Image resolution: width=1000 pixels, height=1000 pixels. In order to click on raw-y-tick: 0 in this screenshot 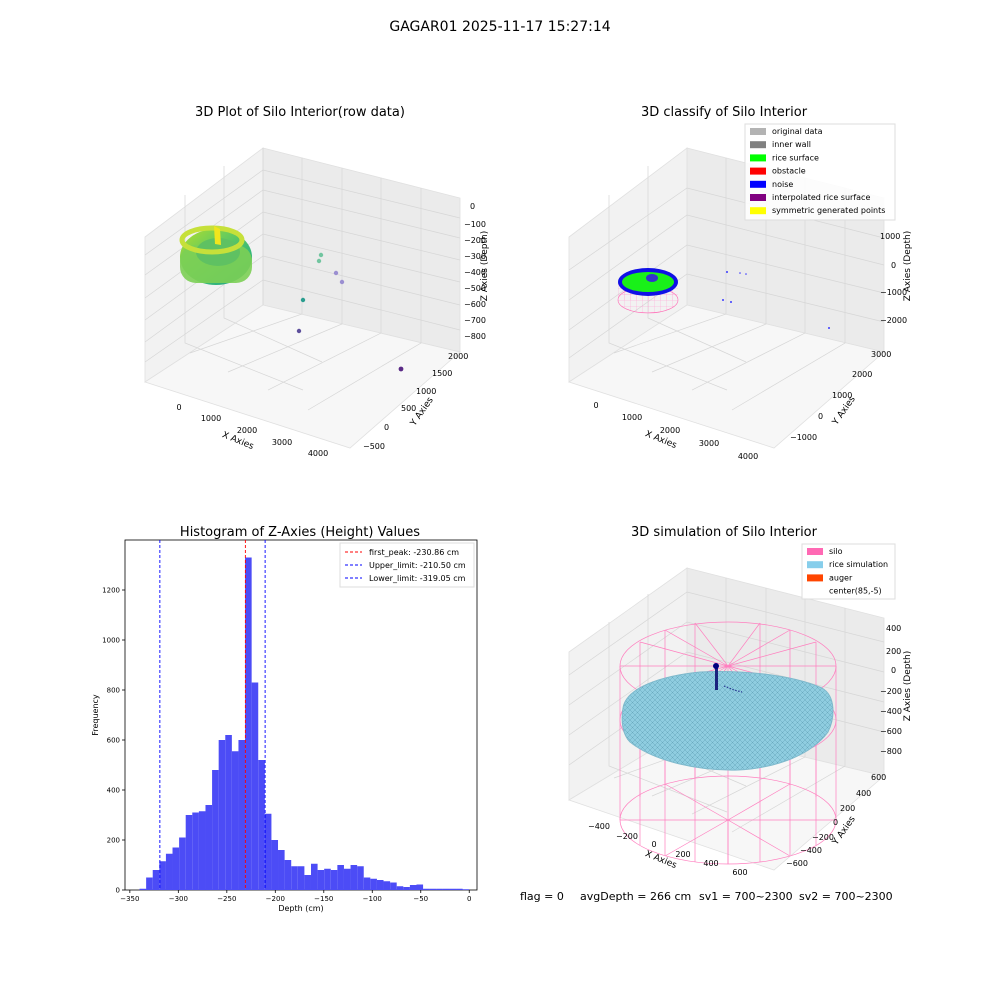, I will do `click(386, 427)`.